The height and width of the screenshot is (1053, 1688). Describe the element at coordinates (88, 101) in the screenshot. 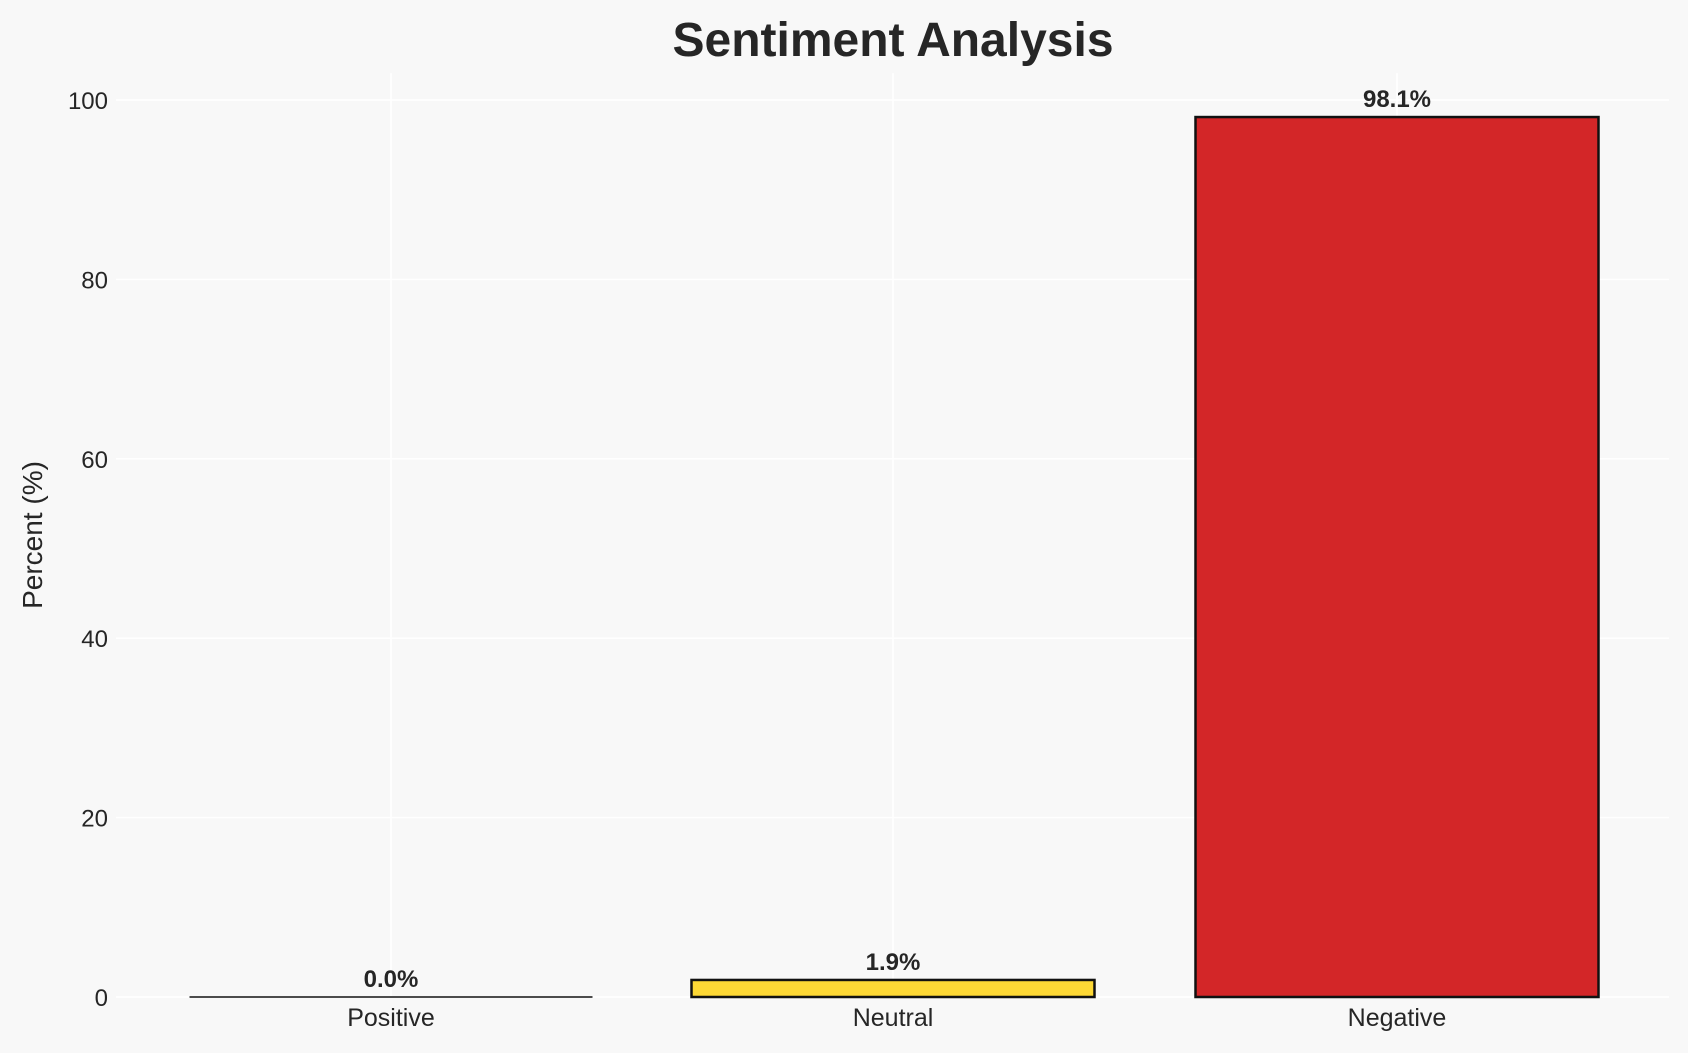

I see `y-tick-label: 100` at that location.